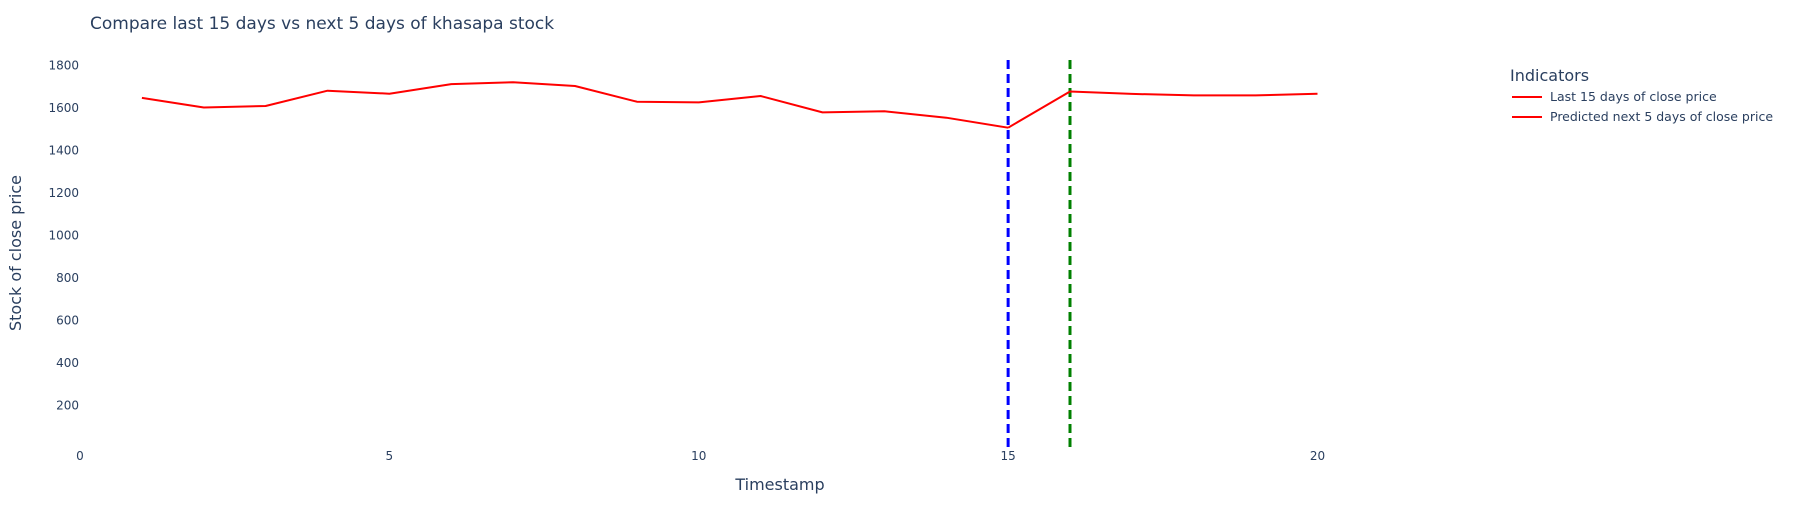  I want to click on x-tick-label: 10, so click(698, 456).